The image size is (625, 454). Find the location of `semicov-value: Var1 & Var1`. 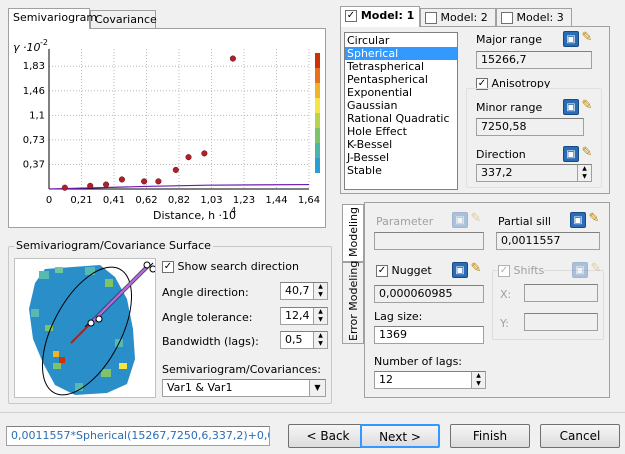

semicov-value: Var1 & Var1 is located at coordinates (200, 387).